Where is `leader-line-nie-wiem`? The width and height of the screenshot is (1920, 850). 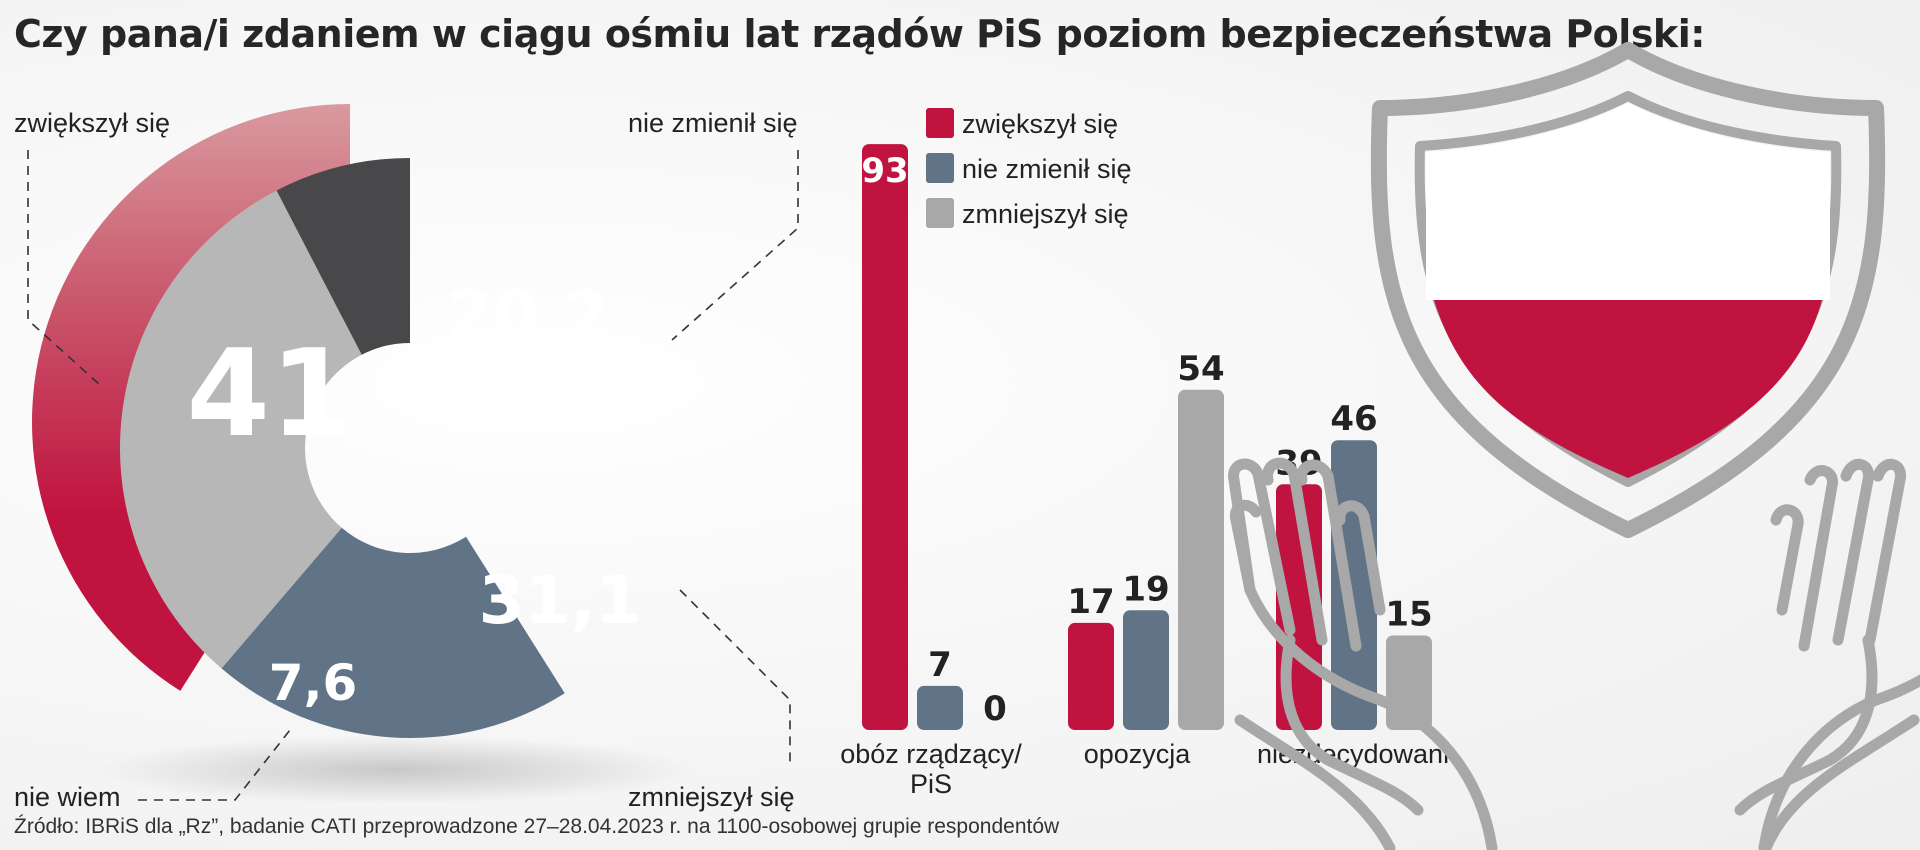
leader-line-nie-wiem is located at coordinates (214, 765).